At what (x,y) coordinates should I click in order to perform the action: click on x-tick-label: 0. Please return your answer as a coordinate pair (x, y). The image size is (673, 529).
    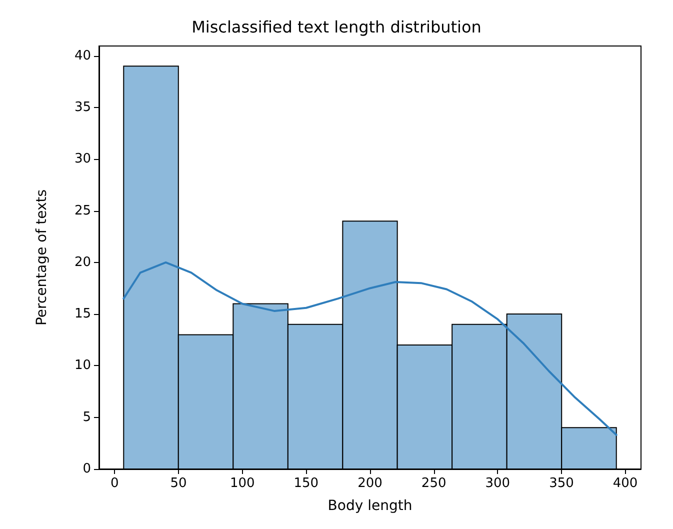
    Looking at the image, I should click on (114, 483).